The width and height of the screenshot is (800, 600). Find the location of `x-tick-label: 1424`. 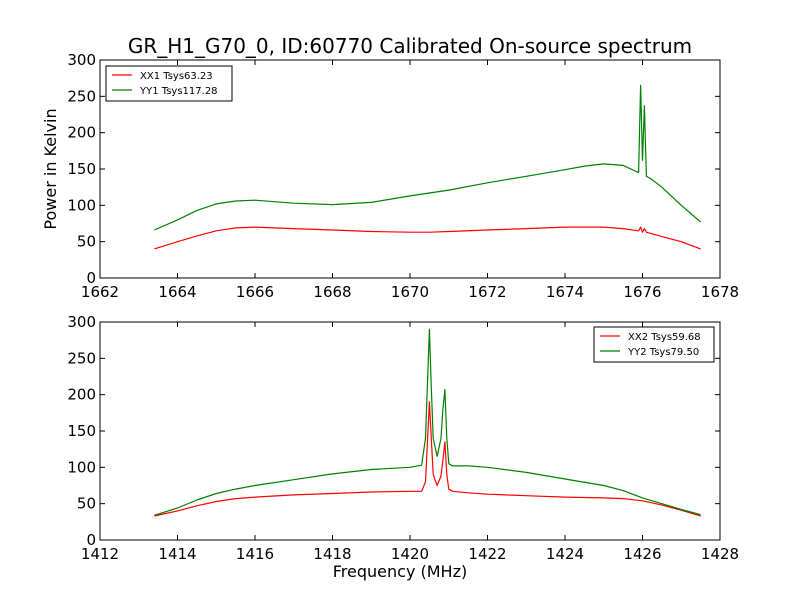

x-tick-label: 1424 is located at coordinates (565, 554).